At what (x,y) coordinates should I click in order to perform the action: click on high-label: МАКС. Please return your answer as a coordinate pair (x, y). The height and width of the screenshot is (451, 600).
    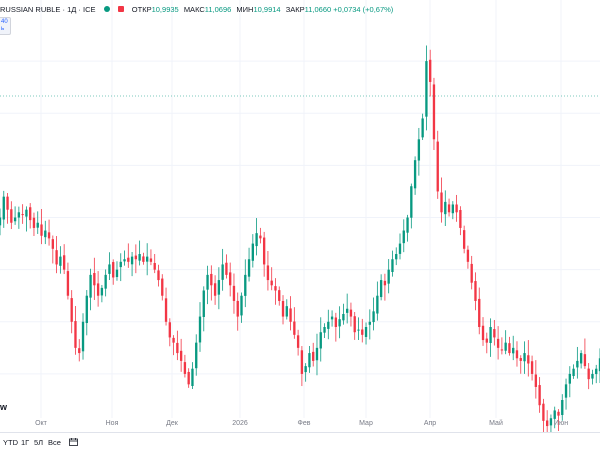
    Looking at the image, I should click on (194, 9).